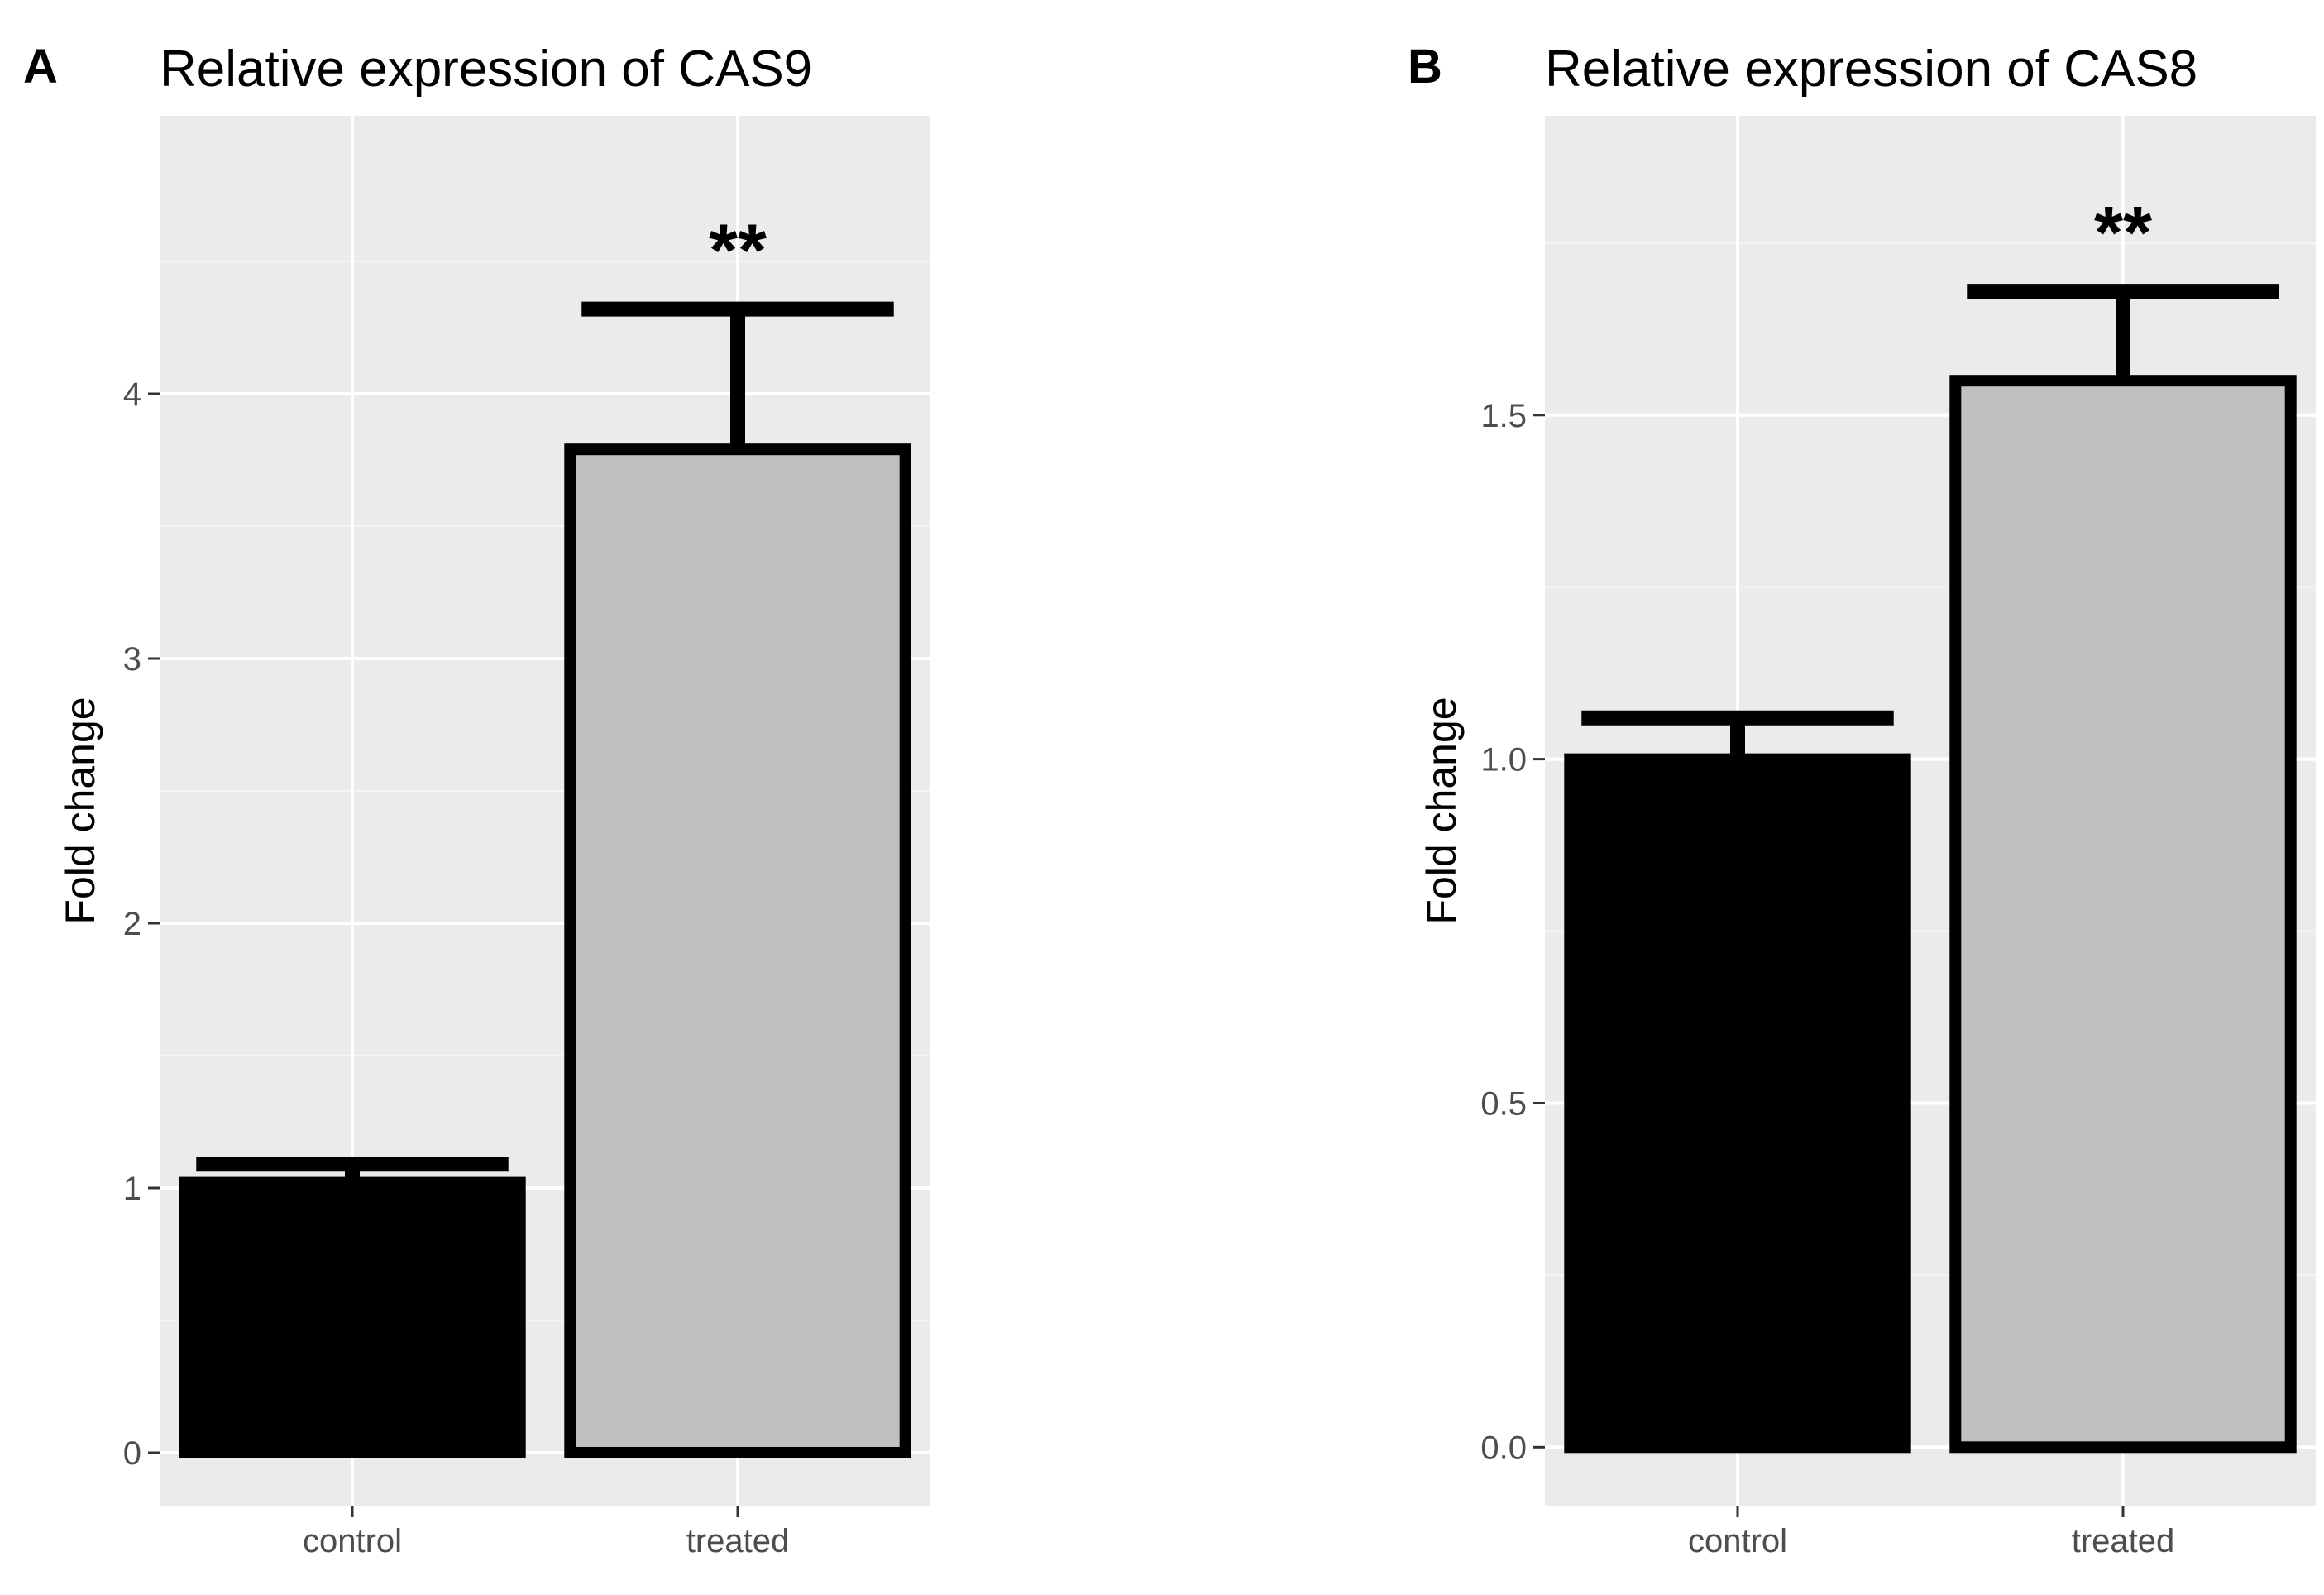  What do you see at coordinates (132, 1189) in the screenshot?
I see `y-tick-label: 1` at bounding box center [132, 1189].